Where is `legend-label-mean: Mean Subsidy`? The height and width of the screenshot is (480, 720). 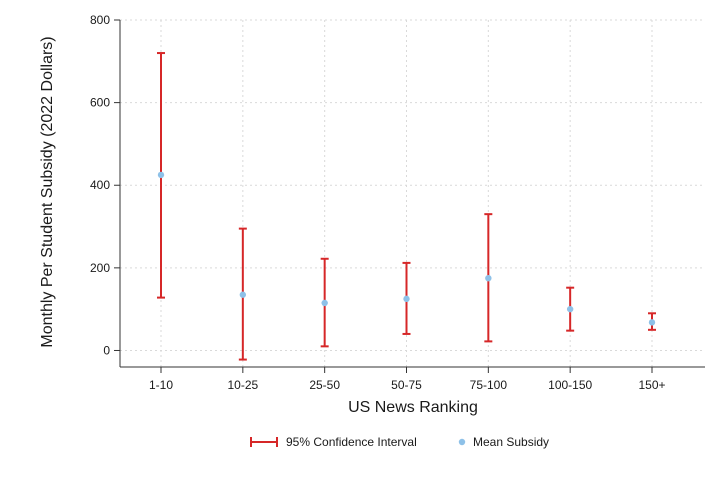
legend-label-mean: Mean Subsidy is located at coordinates (511, 442).